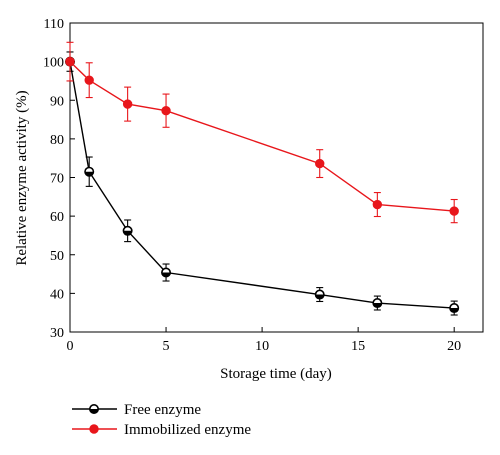 Image resolution: width=500 pixels, height=455 pixels. Describe the element at coordinates (57, 333) in the screenshot. I see `y-tick-label: 30` at that location.